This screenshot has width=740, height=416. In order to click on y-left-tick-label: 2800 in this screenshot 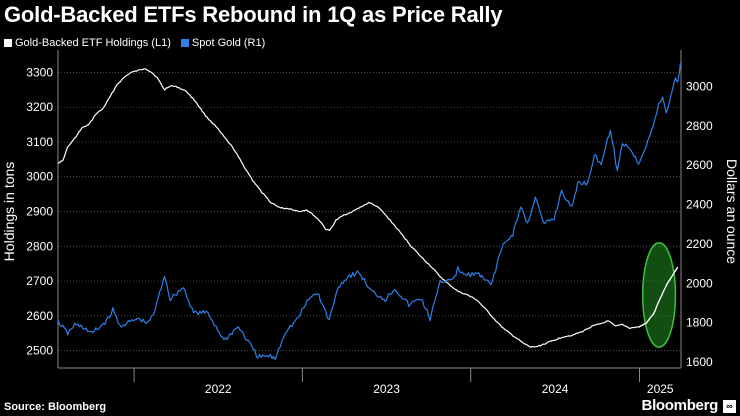, I will do `click(39, 246)`.